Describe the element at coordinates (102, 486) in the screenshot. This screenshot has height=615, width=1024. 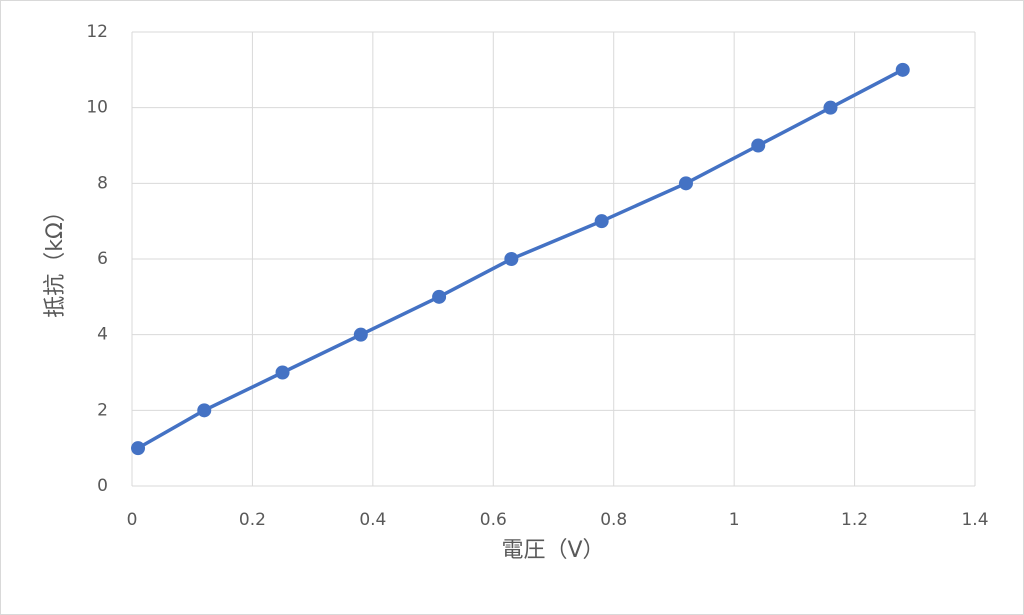
I see `y-tick-label: 0` at that location.